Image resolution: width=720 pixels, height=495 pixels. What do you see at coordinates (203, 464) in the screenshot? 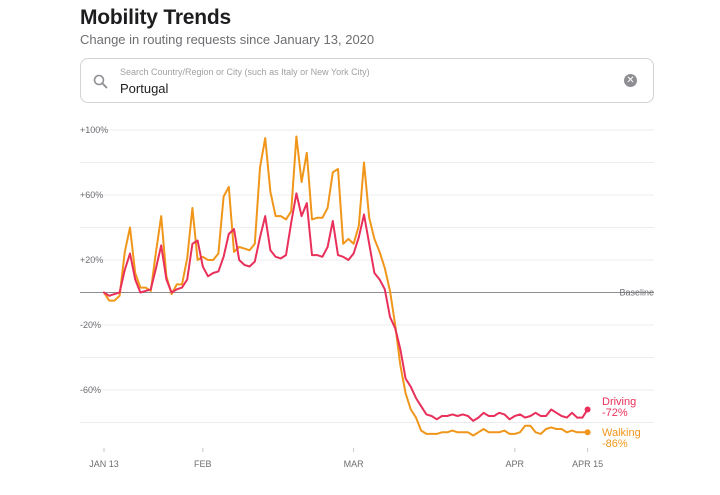
I see `x-tick-label: FEB` at bounding box center [203, 464].